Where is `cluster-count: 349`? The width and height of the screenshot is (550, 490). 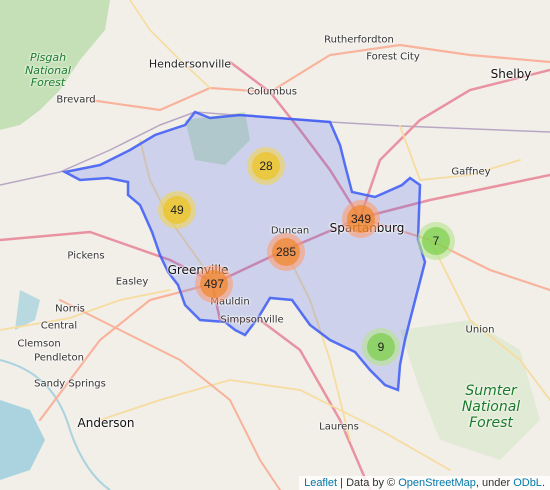
cluster-count: 349 is located at coordinates (361, 219).